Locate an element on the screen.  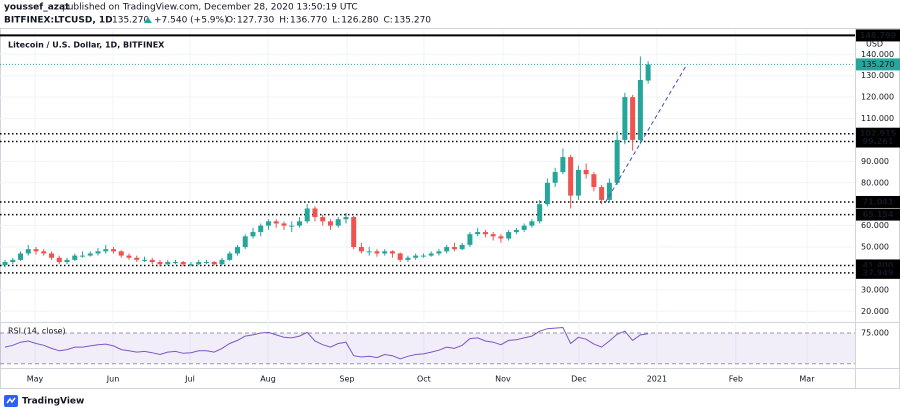
y-tick-label: 140.000 is located at coordinates (877, 54).